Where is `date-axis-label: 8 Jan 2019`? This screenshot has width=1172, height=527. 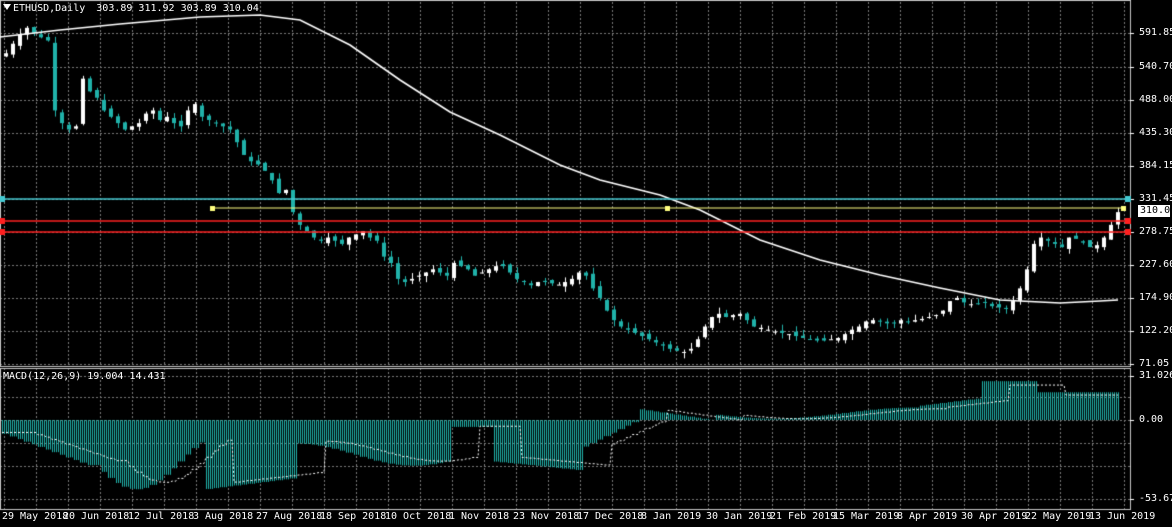
date-axis-label: 8 Jan 2019 is located at coordinates (671, 516).